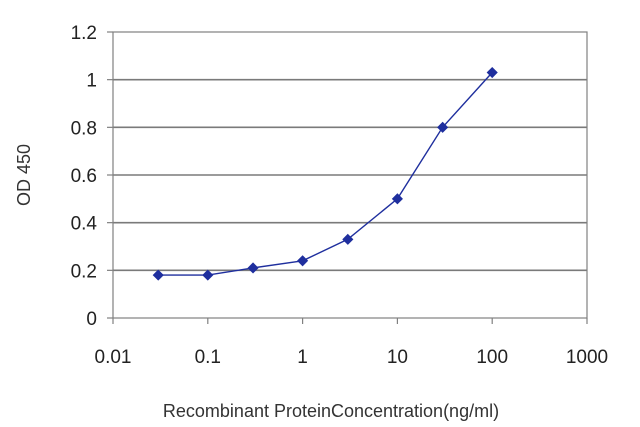 The image size is (640, 427). Describe the element at coordinates (84, 224) in the screenshot. I see `y-tick-label-0.4: 0.4` at that location.